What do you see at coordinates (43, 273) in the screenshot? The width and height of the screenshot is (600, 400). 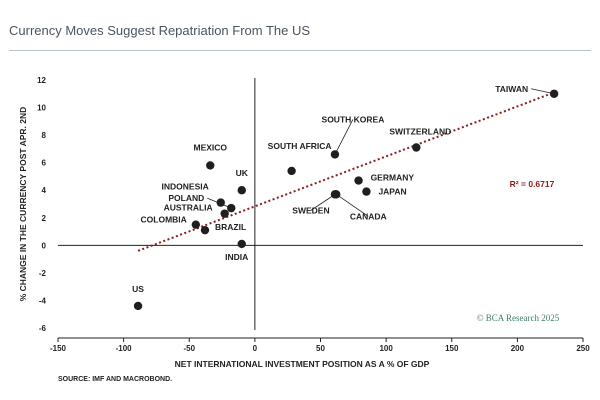 I see `y-tick-label: -2` at bounding box center [43, 273].